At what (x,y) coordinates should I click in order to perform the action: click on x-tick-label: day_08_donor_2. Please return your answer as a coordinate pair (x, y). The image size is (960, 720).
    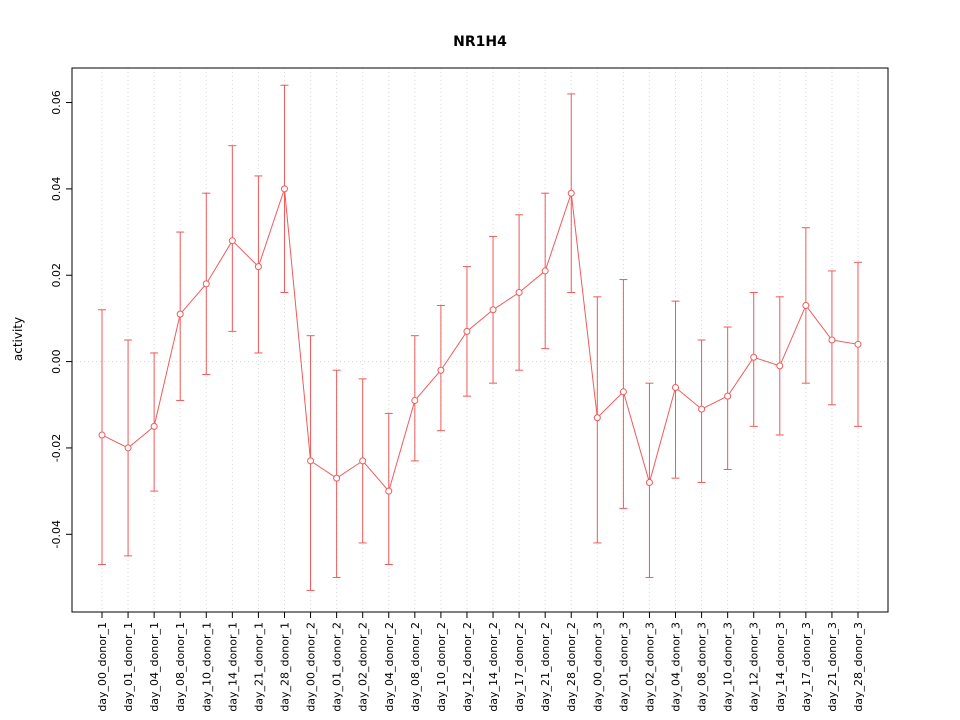
    Looking at the image, I should click on (415, 667).